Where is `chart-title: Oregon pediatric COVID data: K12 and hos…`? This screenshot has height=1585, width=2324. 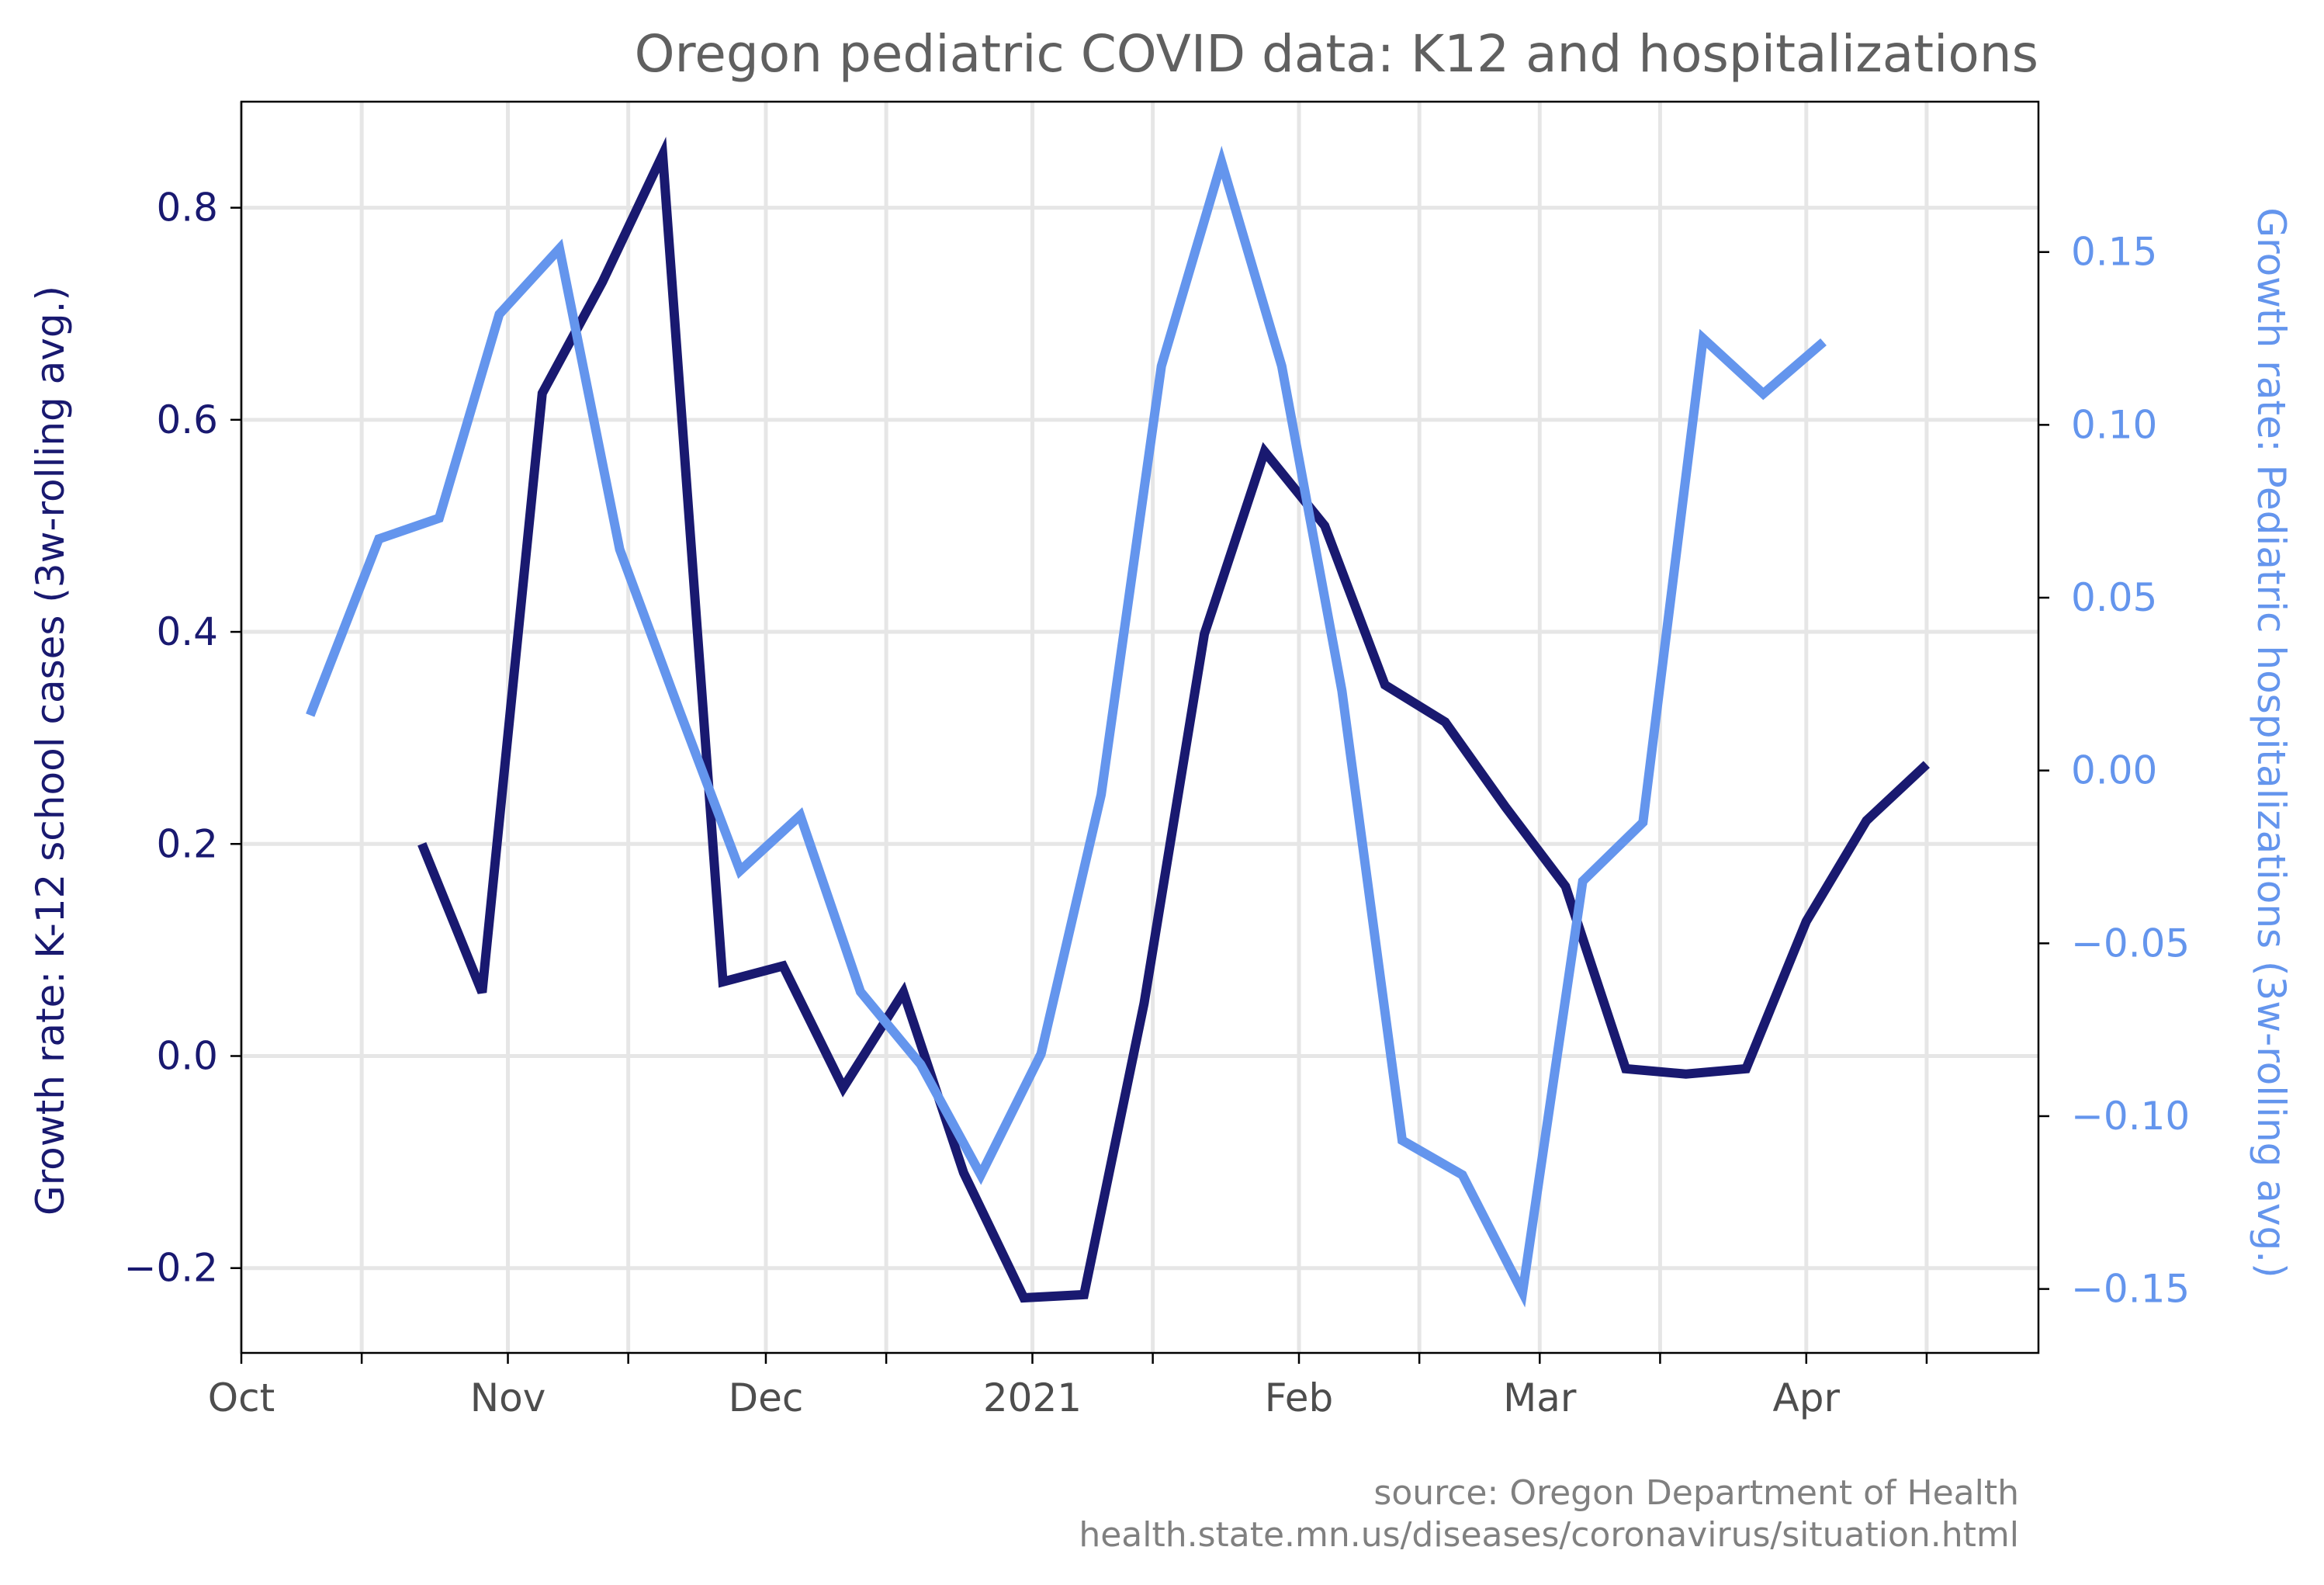
chart-title: Oregon pediatric COVID data: K12 and hos… is located at coordinates (1336, 54).